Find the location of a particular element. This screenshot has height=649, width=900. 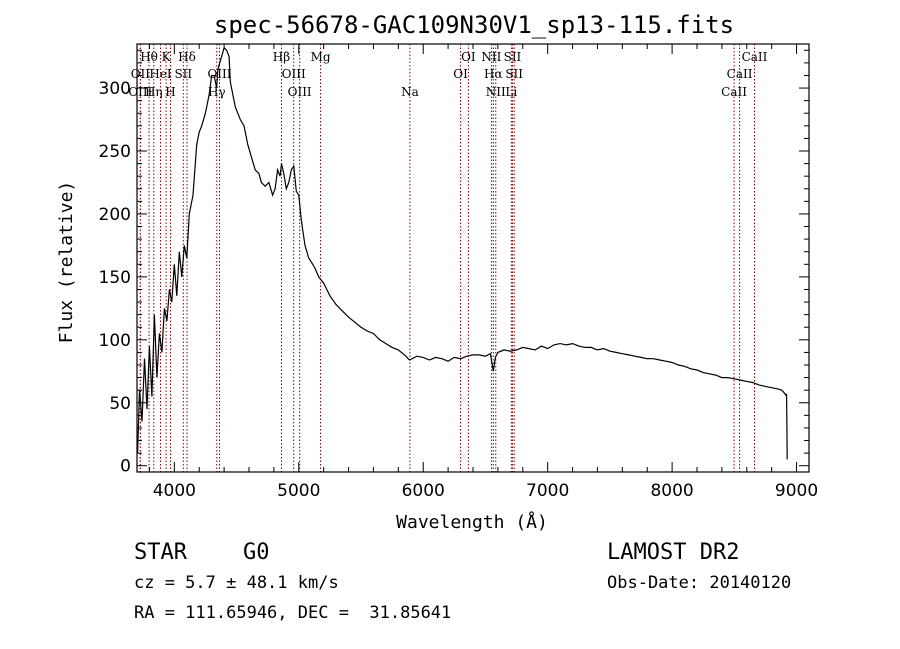

marker-label-0: Hθ is located at coordinates (149, 57).